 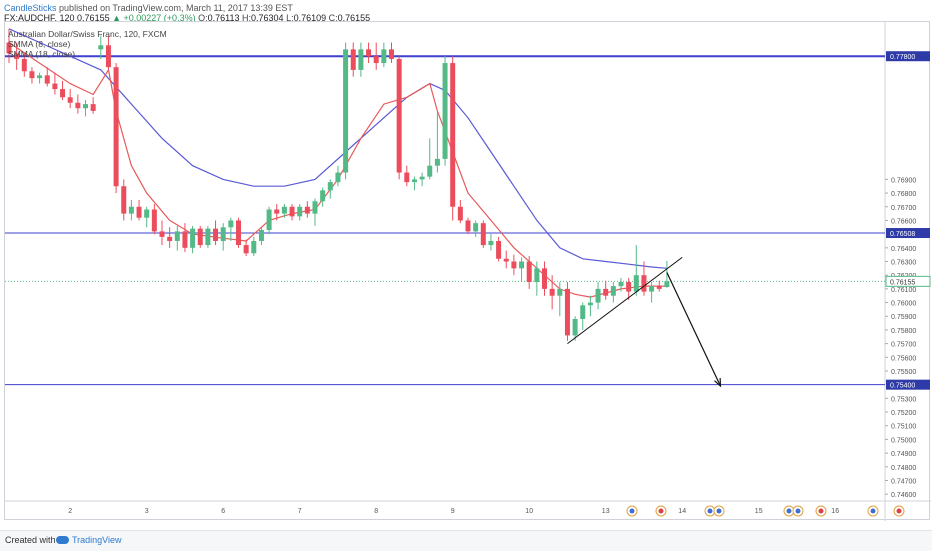 What do you see at coordinates (903, 221) in the screenshot?
I see `price-tick-label: 0.76600` at bounding box center [903, 221].